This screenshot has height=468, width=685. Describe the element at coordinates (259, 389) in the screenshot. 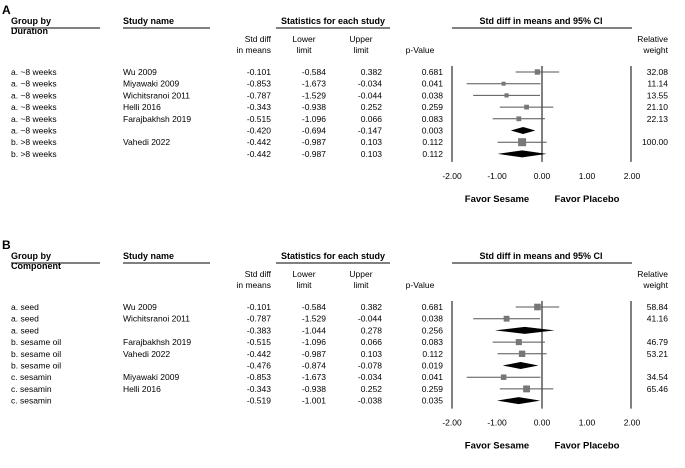

I see `smd-value: -0.343` at that location.